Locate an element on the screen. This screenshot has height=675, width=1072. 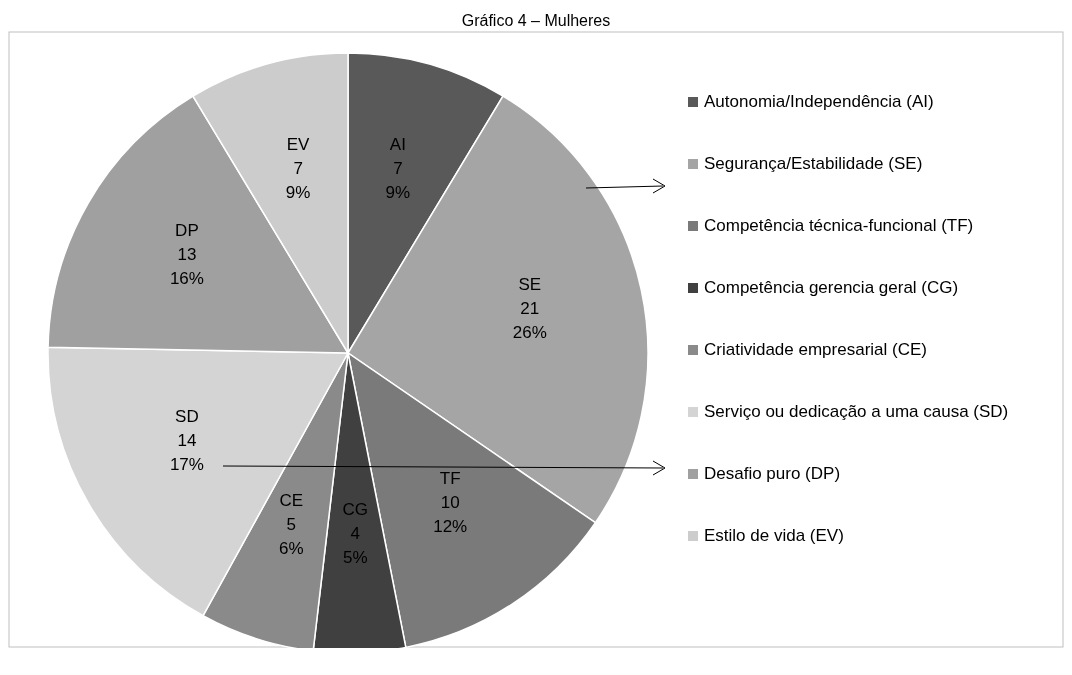
data-label: SE 21 26% is located at coordinates (529, 308).